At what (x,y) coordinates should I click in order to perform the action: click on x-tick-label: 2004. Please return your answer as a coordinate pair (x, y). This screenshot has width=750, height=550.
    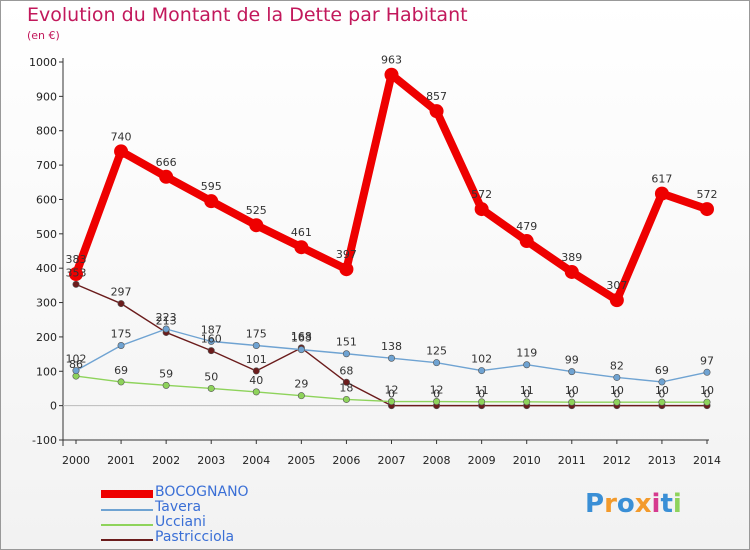
    Looking at the image, I should click on (256, 460).